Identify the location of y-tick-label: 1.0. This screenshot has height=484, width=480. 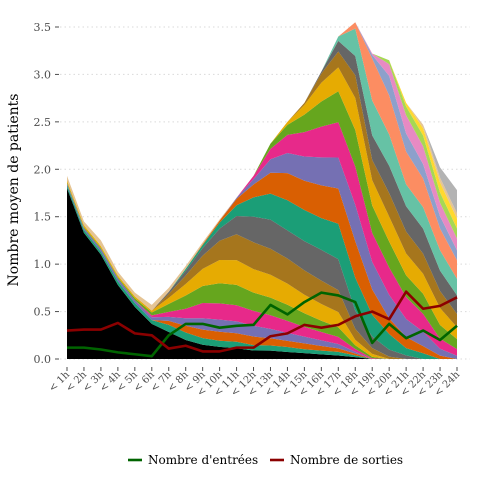
(43, 264).